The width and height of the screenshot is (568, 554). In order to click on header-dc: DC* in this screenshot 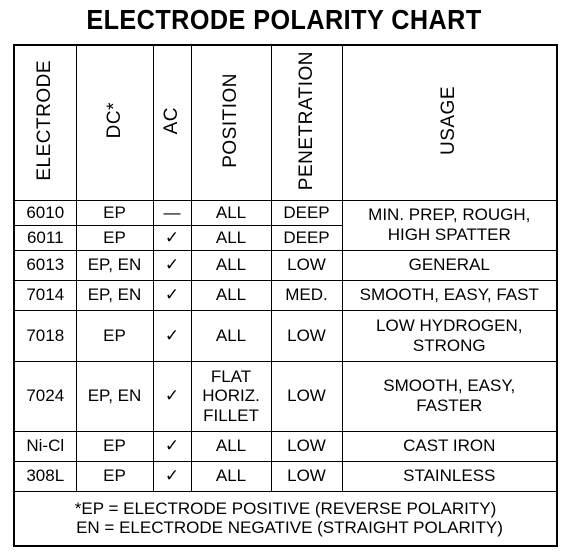, I will do `click(114, 122)`.